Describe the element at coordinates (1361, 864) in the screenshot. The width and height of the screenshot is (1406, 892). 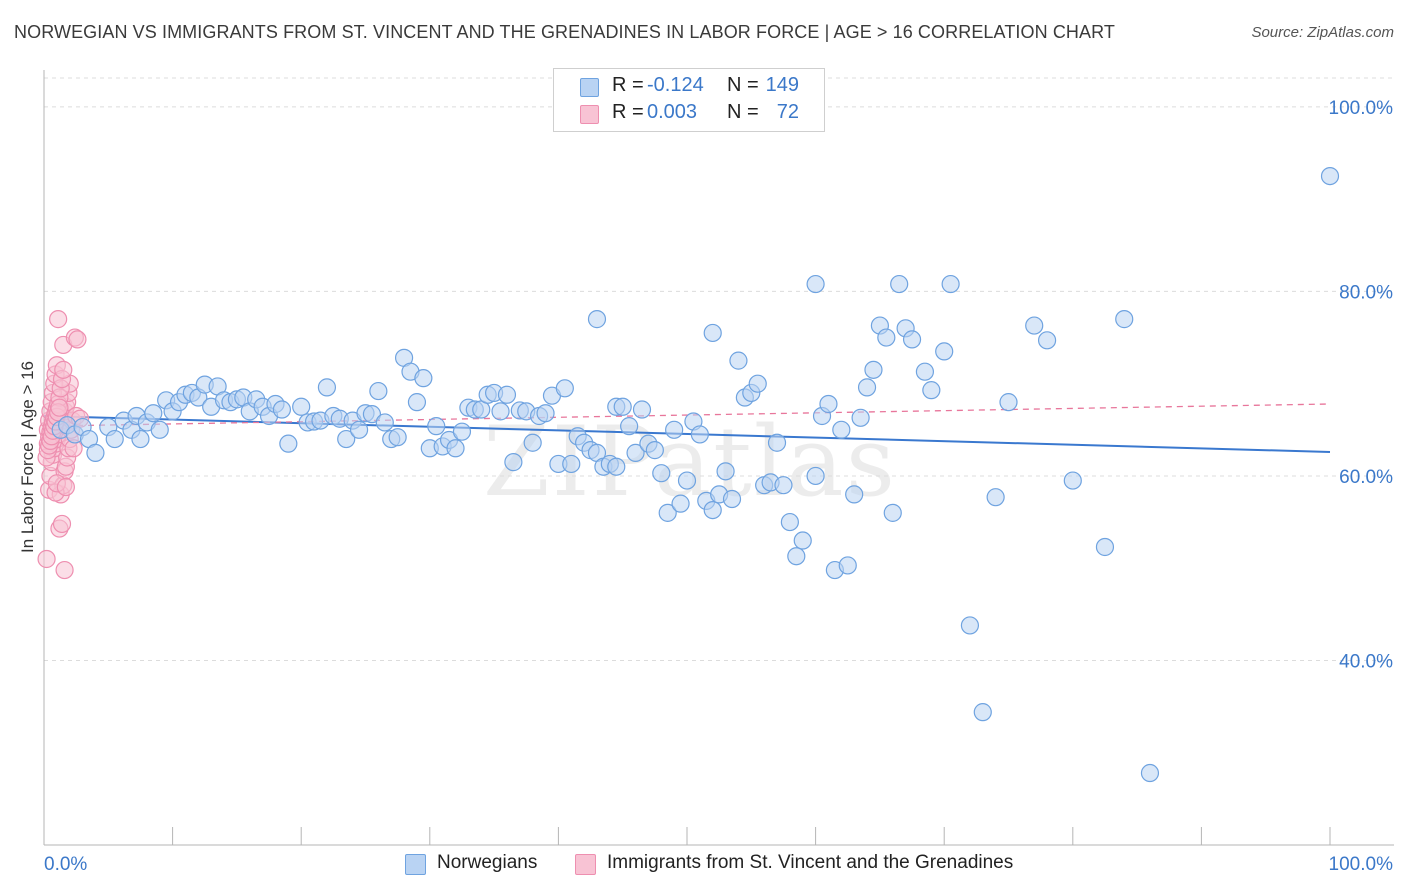
I see `x-tick-label: 100.0%` at that location.